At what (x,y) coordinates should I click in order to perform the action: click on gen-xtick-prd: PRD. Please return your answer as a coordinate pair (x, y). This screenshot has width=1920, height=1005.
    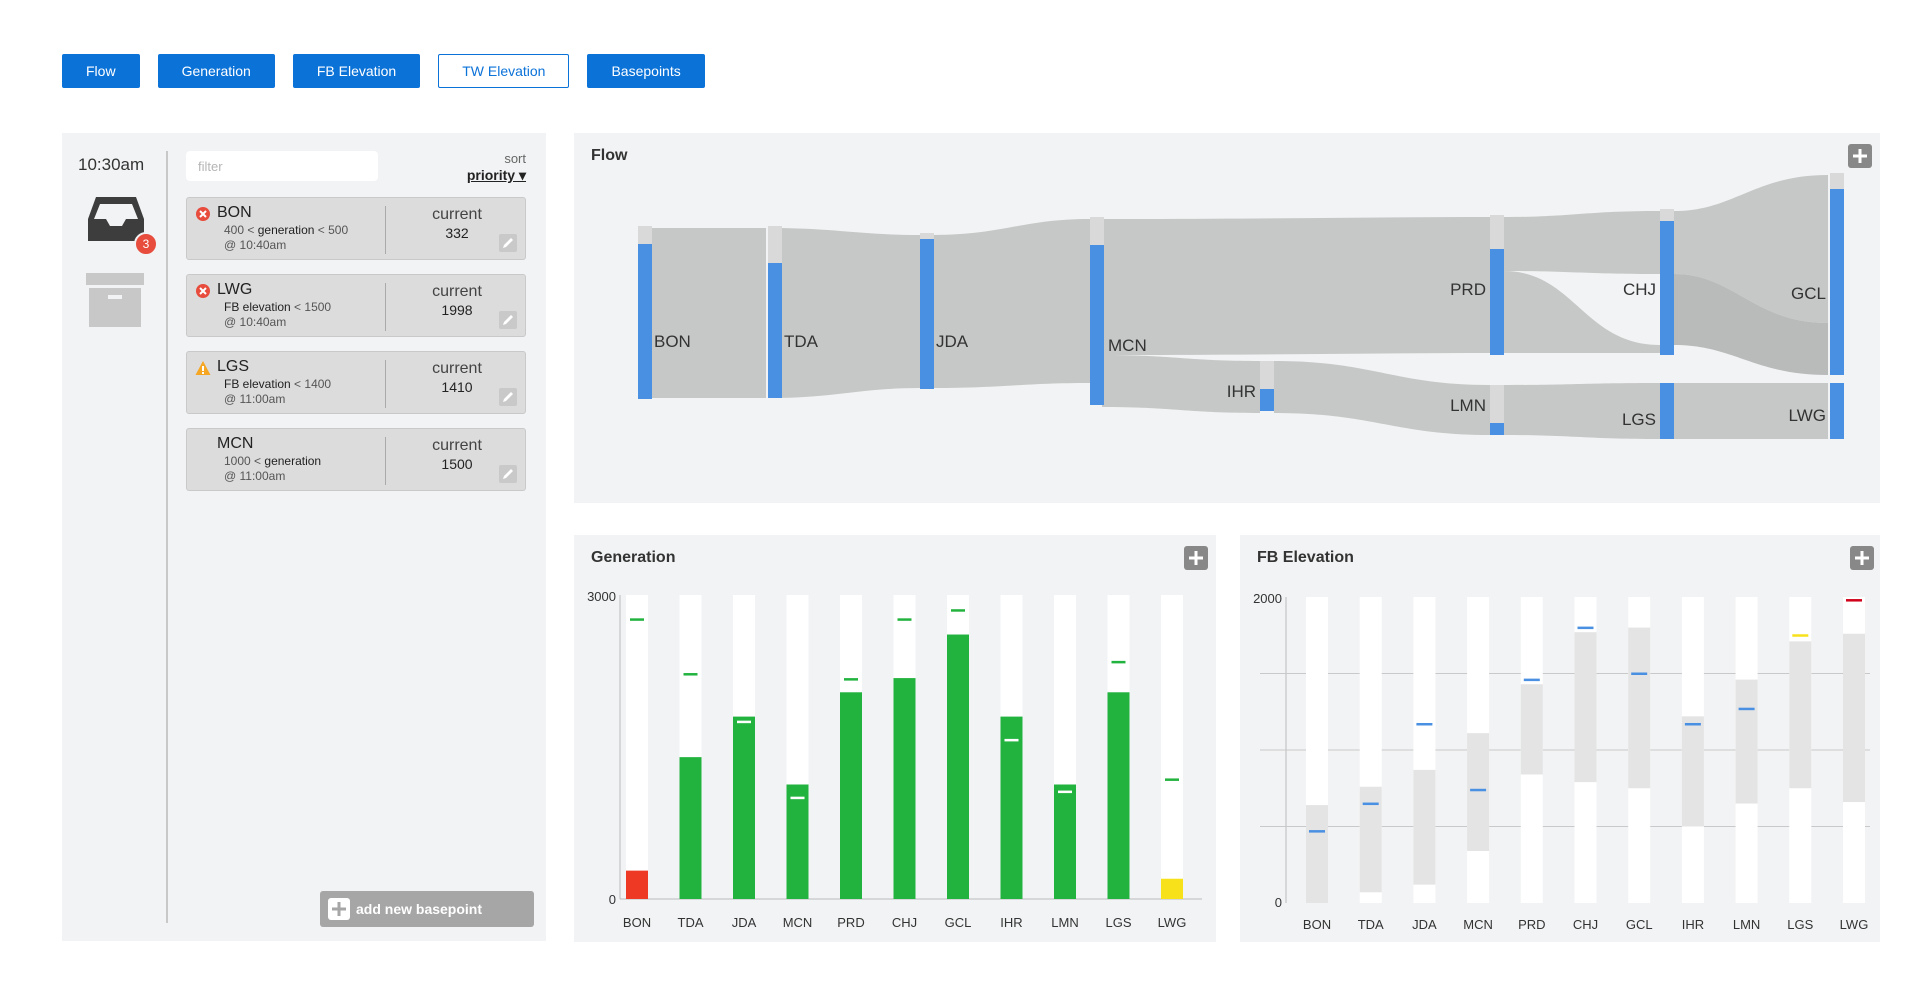
    Looking at the image, I should click on (850, 922).